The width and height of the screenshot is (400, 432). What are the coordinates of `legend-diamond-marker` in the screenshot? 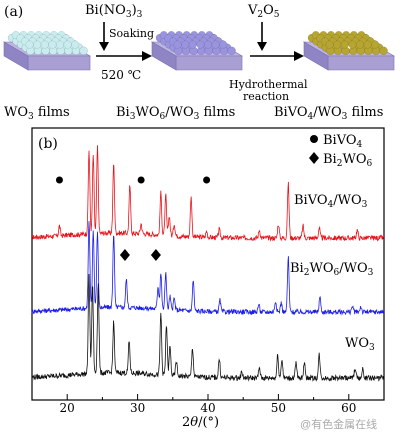 It's located at (314, 158).